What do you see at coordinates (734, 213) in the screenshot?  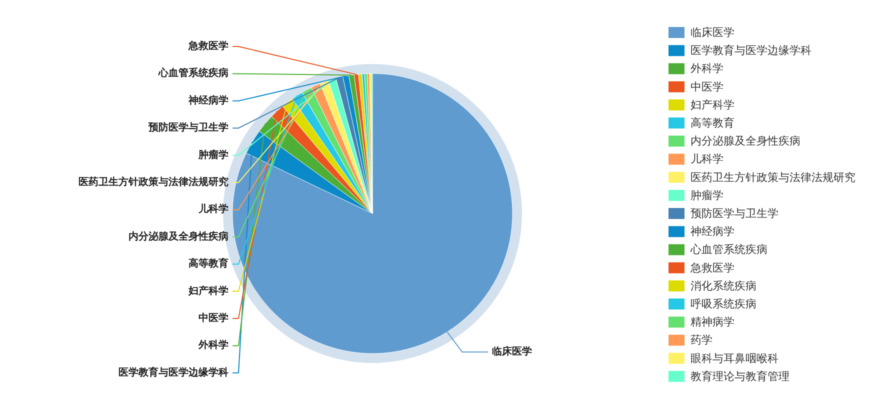 I see `legend-label: 预防医学与卫生学` at bounding box center [734, 213].